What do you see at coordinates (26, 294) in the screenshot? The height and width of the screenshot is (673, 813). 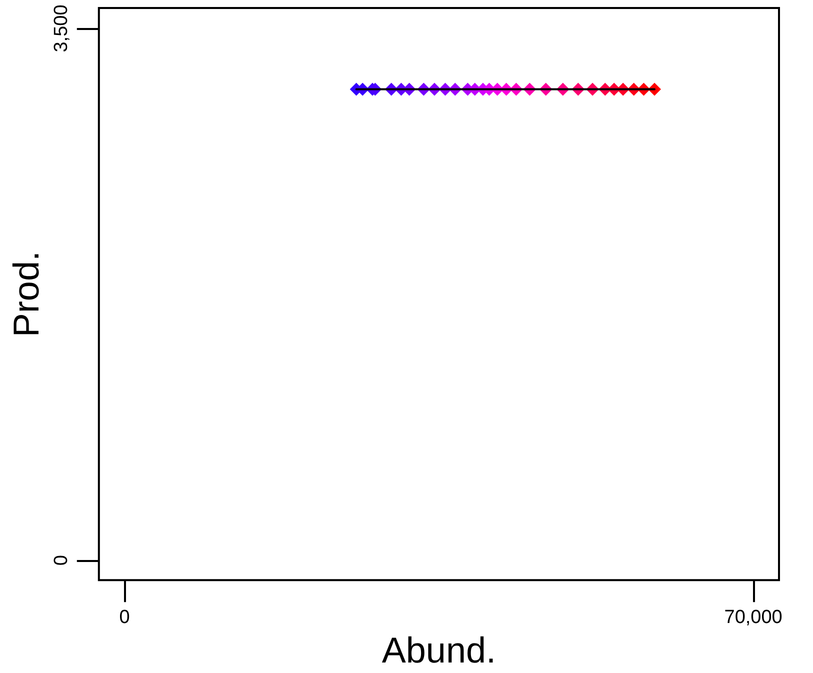 I see `y-axis-title: Prod.` at bounding box center [26, 294].